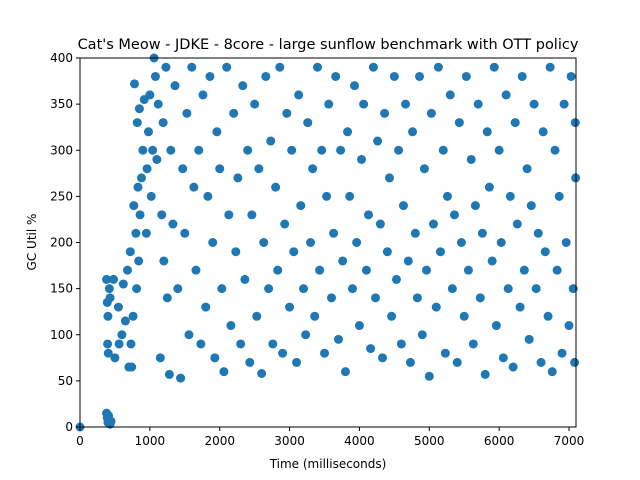  What do you see at coordinates (429, 441) in the screenshot?
I see `x-tick-label: 5000` at bounding box center [429, 441].